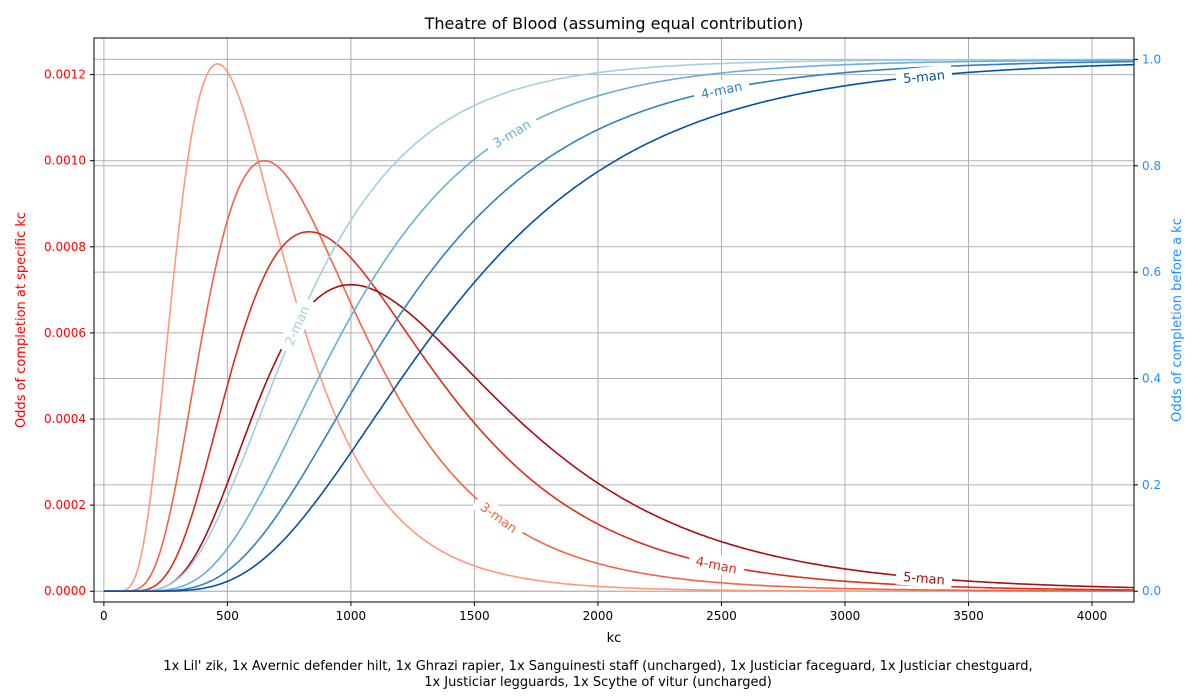  Describe the element at coordinates (1151, 272) in the screenshot. I see `right-y-tick-label: 0.6` at that location.